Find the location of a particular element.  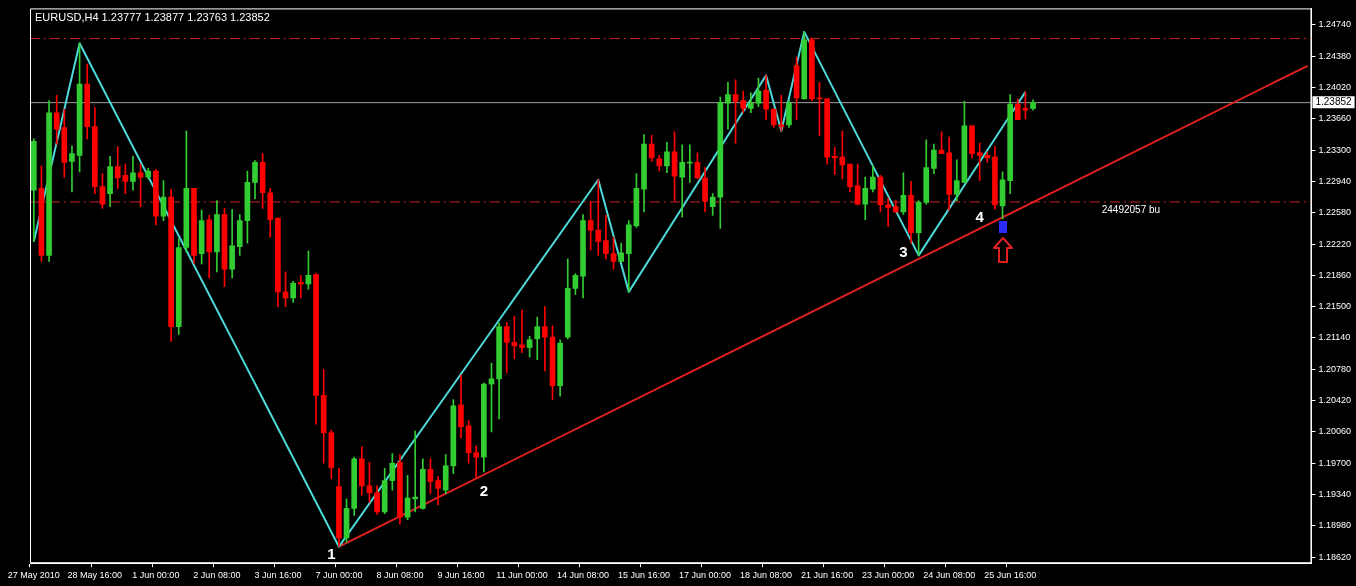

x-tick-label: 27 May 2010 is located at coordinates (33, 575).